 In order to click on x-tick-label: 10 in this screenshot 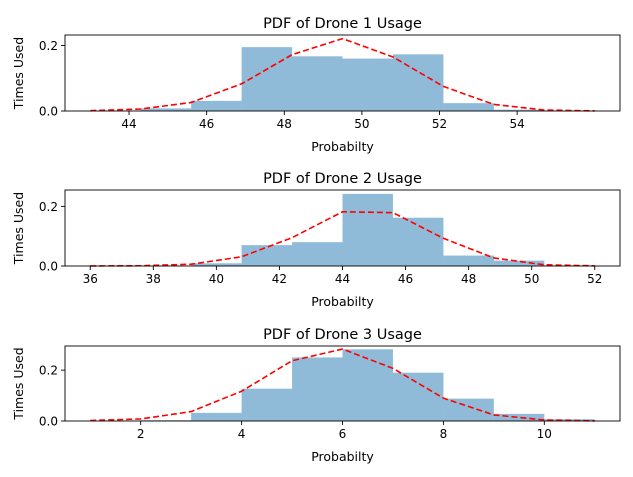, I will do `click(544, 434)`.